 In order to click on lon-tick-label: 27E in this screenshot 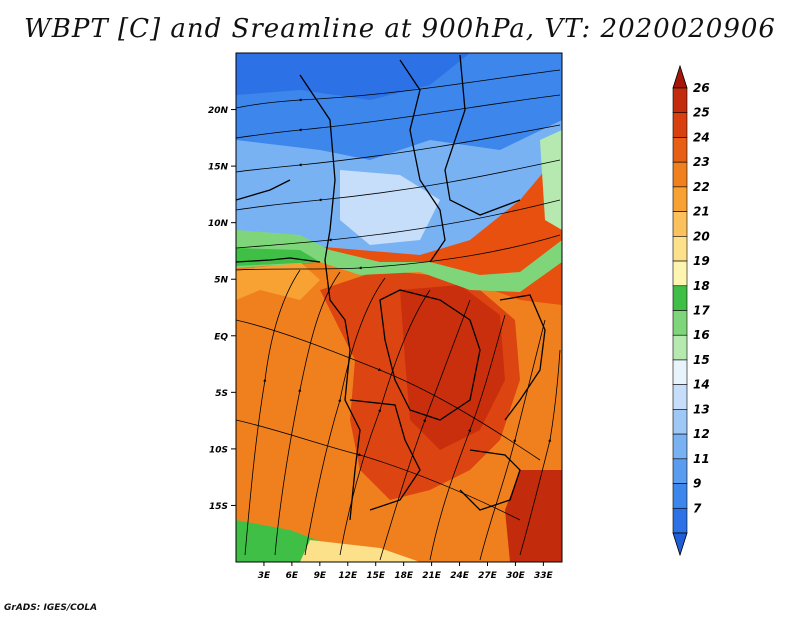, I will do `click(488, 576)`.